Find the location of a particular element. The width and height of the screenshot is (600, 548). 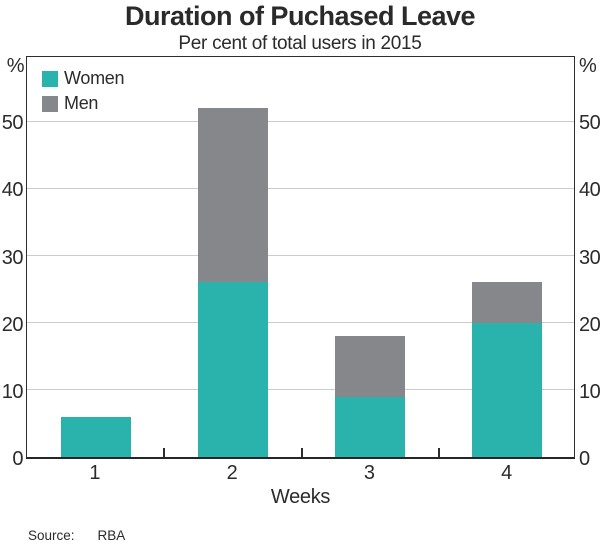

legend-swatch-women-icon is located at coordinates (50, 78).